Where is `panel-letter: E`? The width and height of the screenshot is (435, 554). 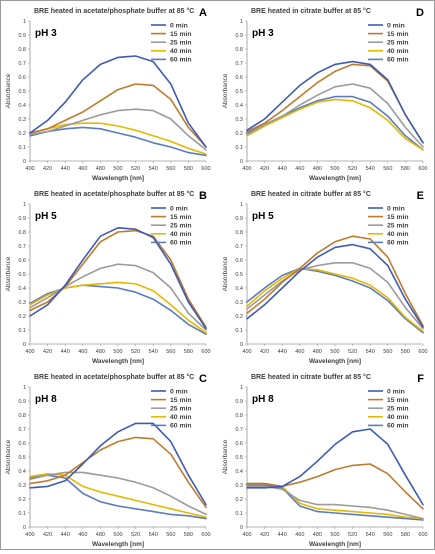
panel-letter: E is located at coordinates (420, 196).